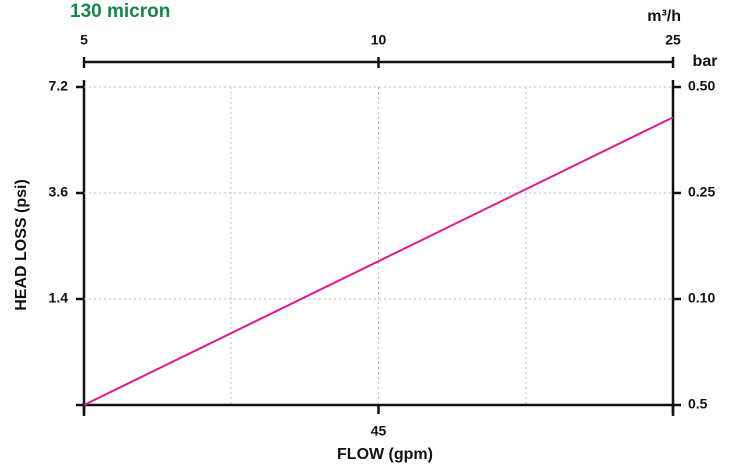  What do you see at coordinates (59, 192) in the screenshot?
I see `y-tick-label: 3.6` at bounding box center [59, 192].